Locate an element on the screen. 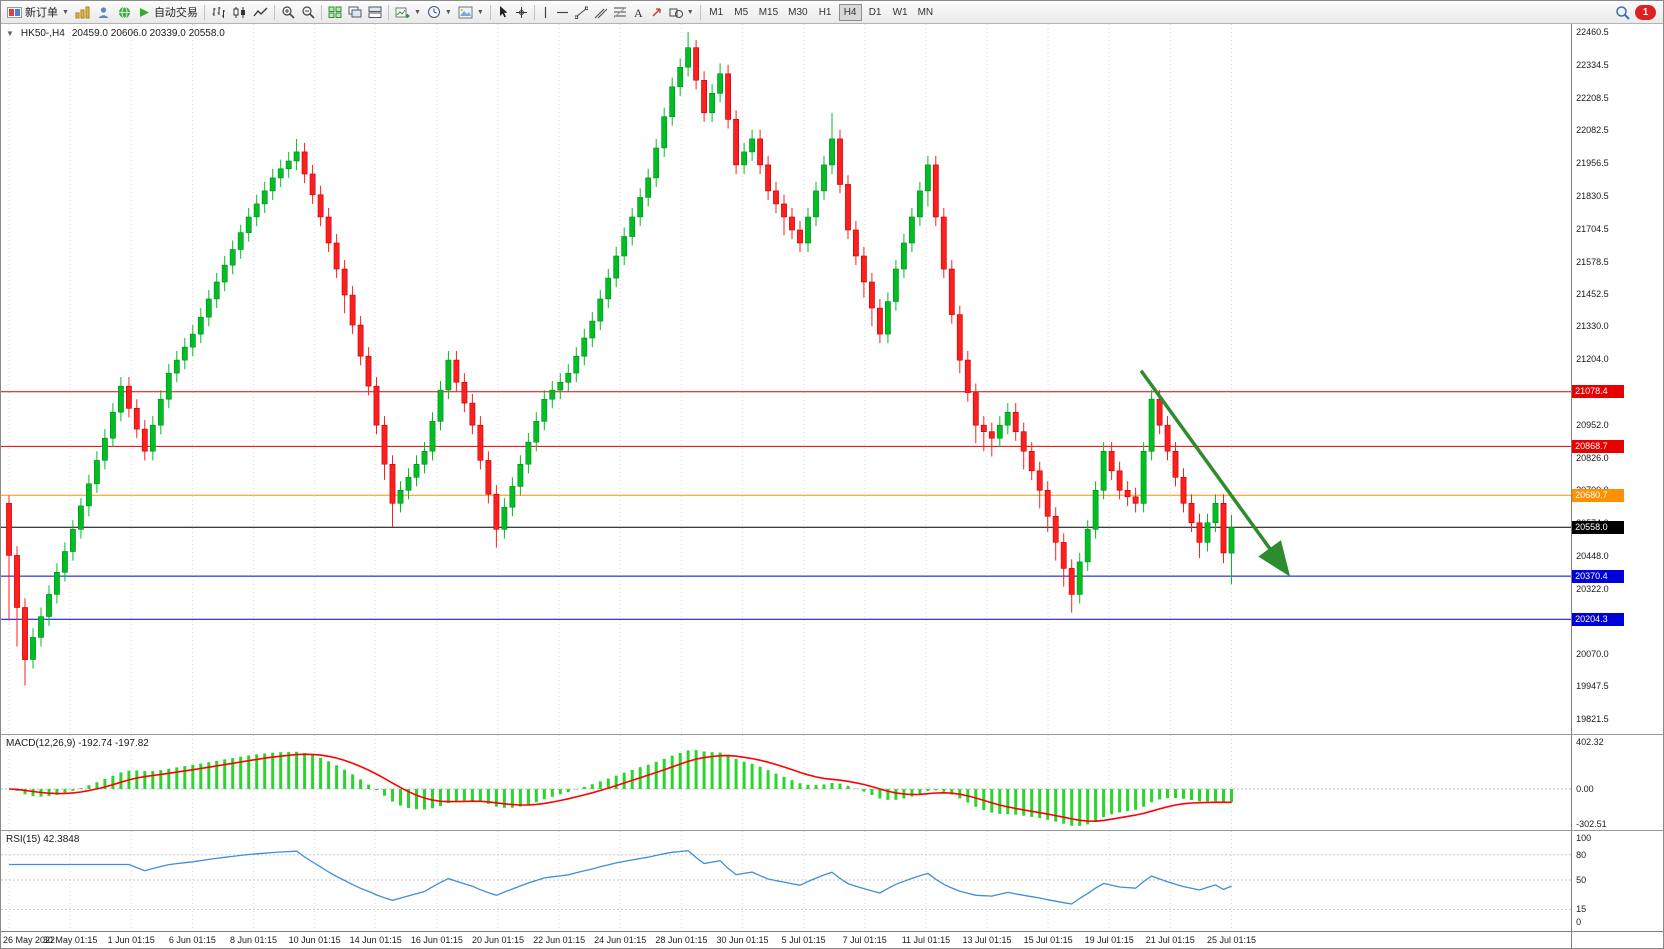  timeframe-D1: D1 is located at coordinates (875, 12).